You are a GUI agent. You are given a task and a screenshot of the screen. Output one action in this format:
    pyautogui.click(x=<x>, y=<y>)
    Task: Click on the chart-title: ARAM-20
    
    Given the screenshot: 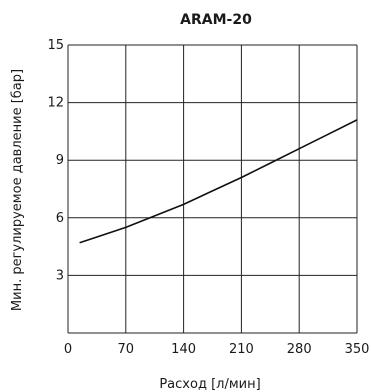 What is the action you would take?
    pyautogui.click(x=216, y=20)
    